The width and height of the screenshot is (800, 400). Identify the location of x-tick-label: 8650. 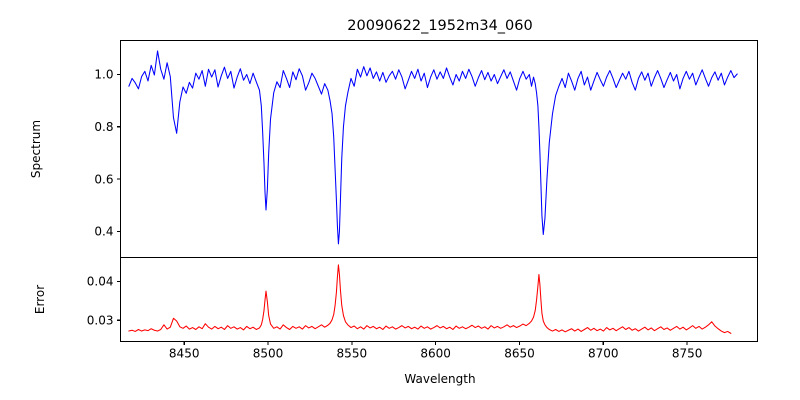
(519, 354).